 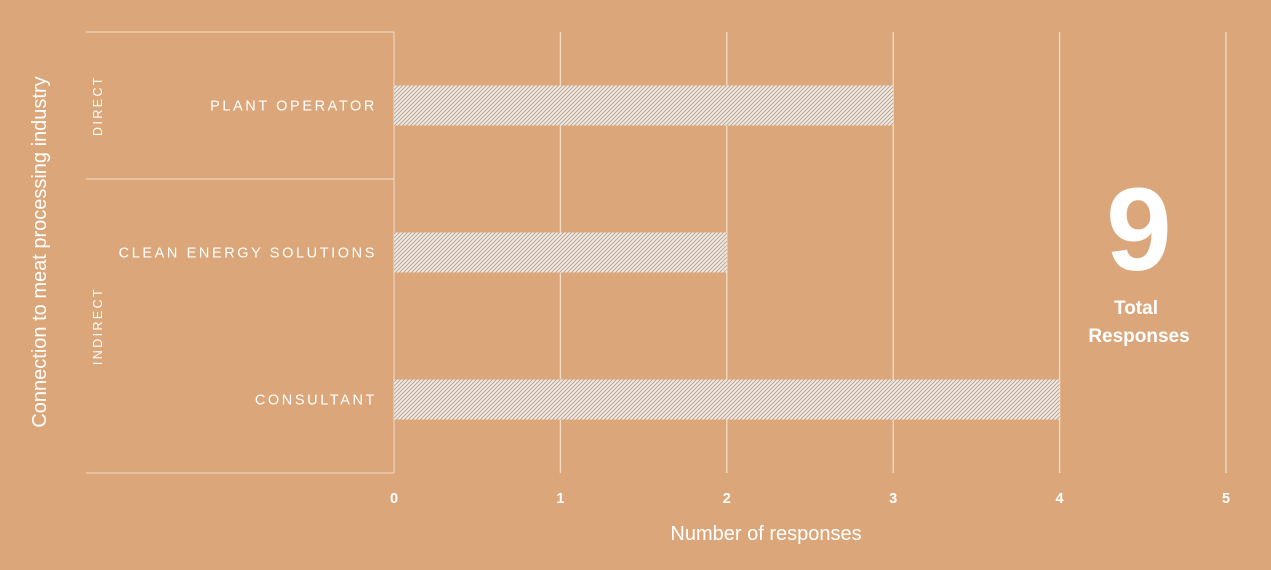 I want to click on x-tick-label: 2, so click(x=727, y=499).